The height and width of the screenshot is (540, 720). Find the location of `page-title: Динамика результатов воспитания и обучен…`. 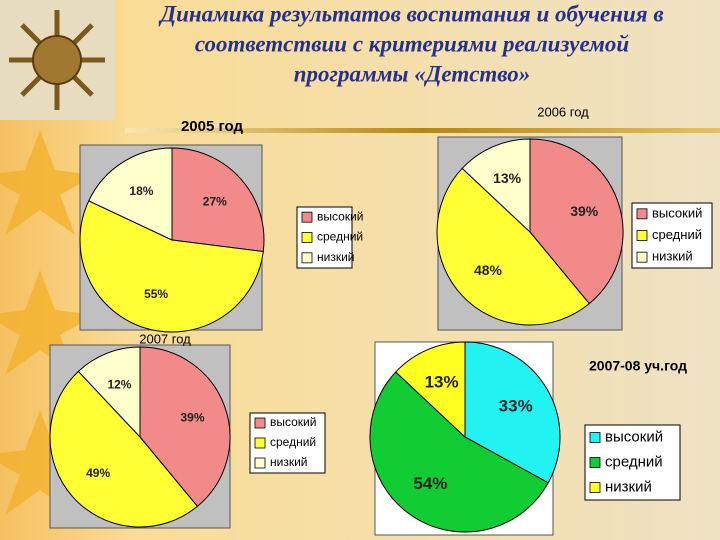

page-title: Динамика результатов воспитания и обучен… is located at coordinates (410, 13).